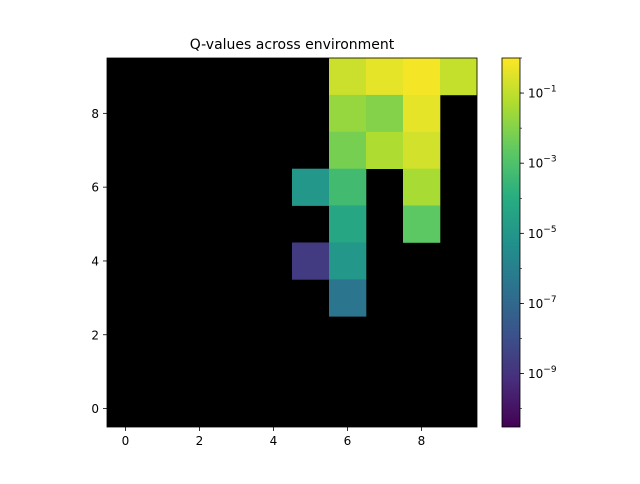  Describe the element at coordinates (95, 261) in the screenshot. I see `y-tick-label: 4` at that location.